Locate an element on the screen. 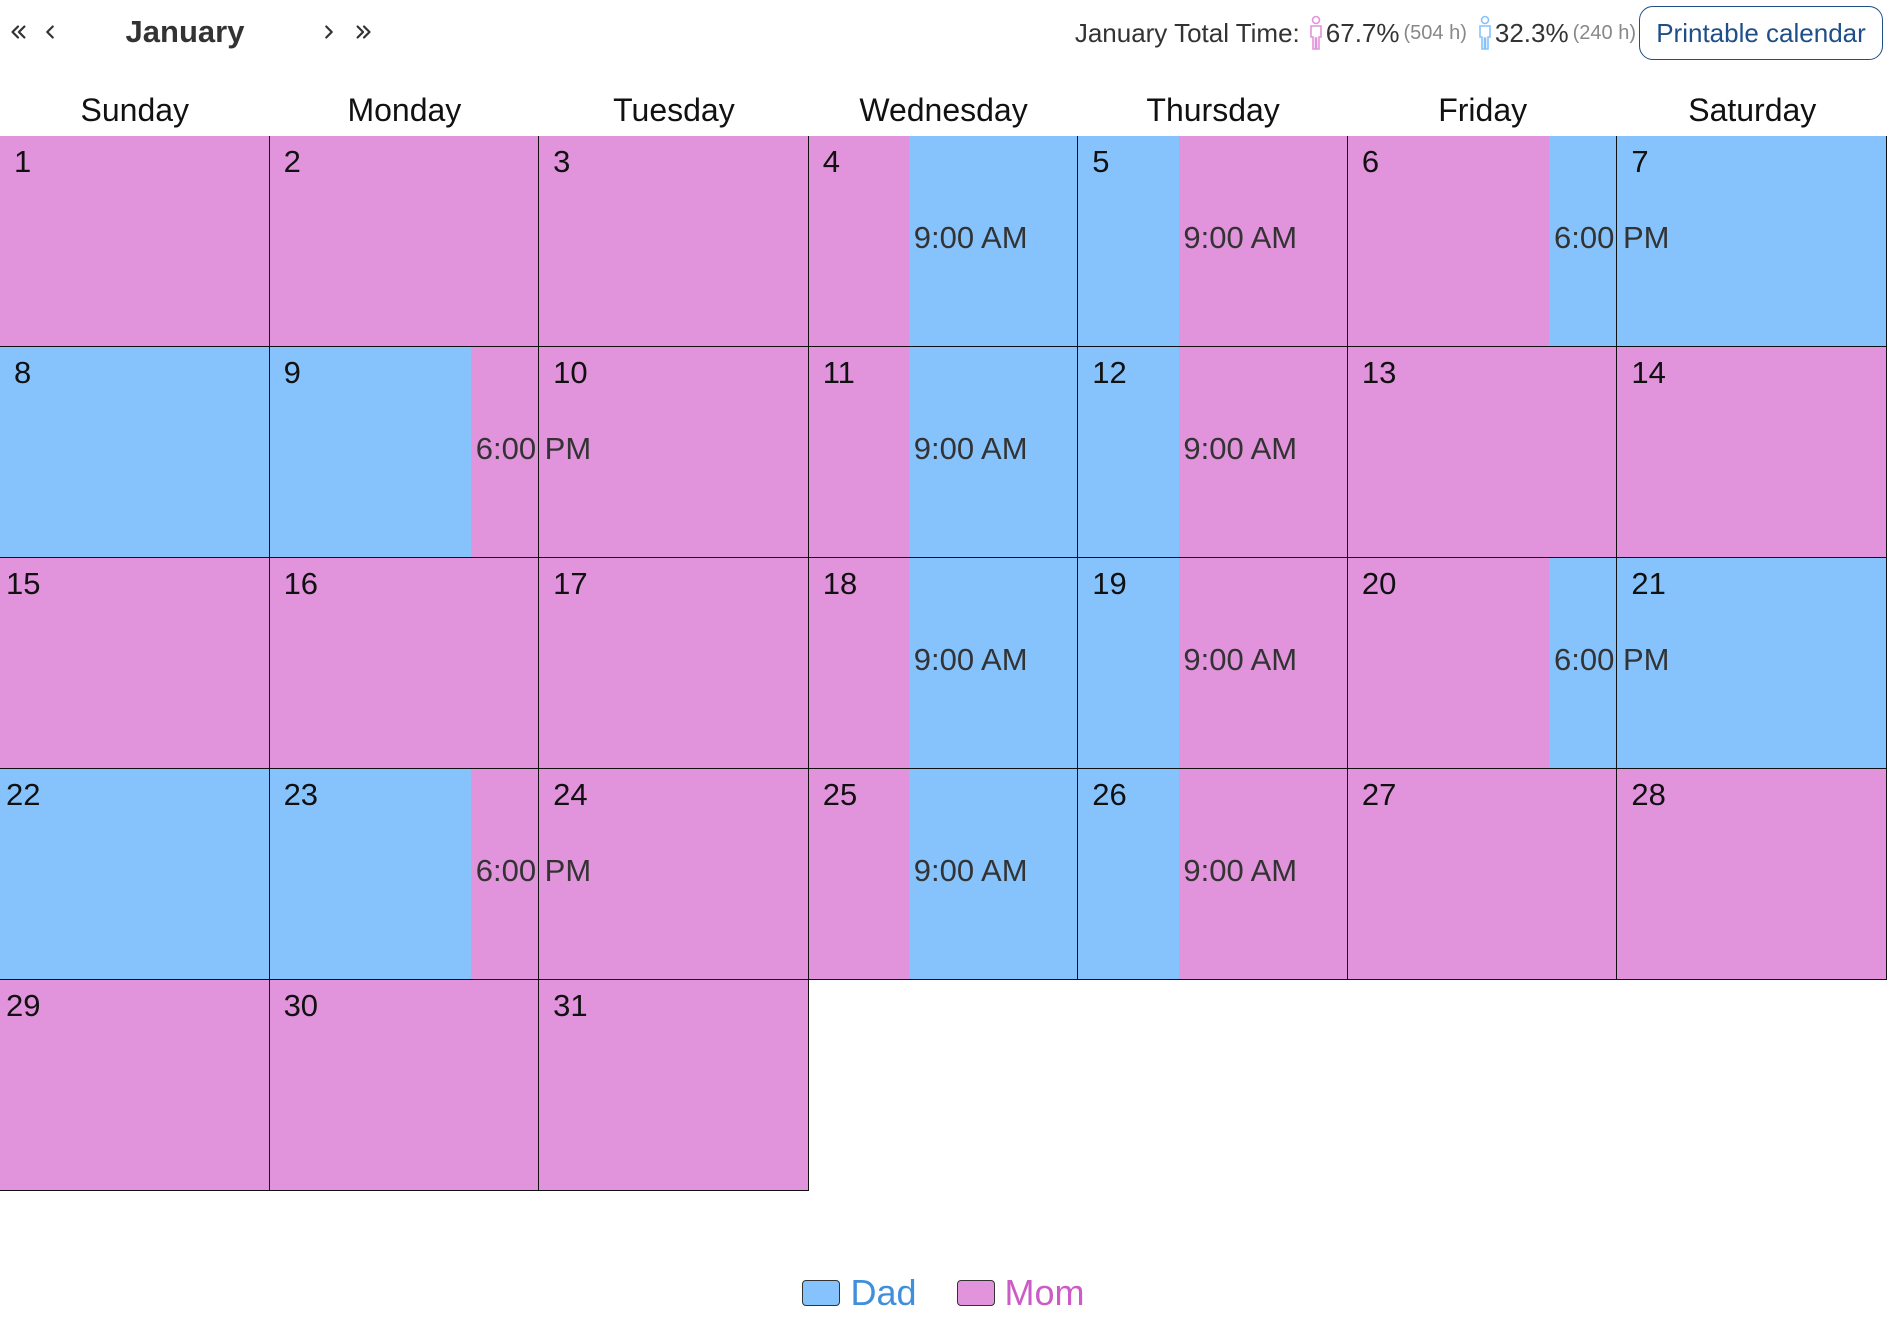  day-cell: 22 is located at coordinates (135, 874).